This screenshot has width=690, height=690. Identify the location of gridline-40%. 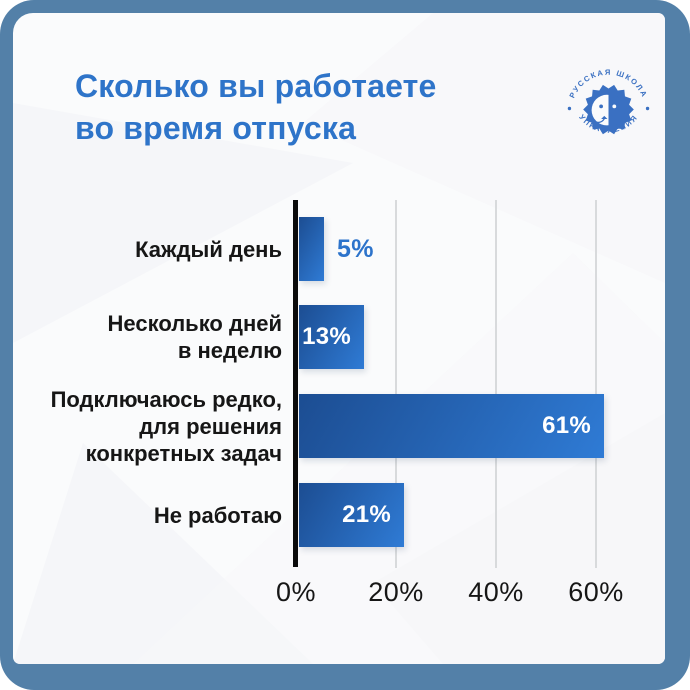
(496, 384).